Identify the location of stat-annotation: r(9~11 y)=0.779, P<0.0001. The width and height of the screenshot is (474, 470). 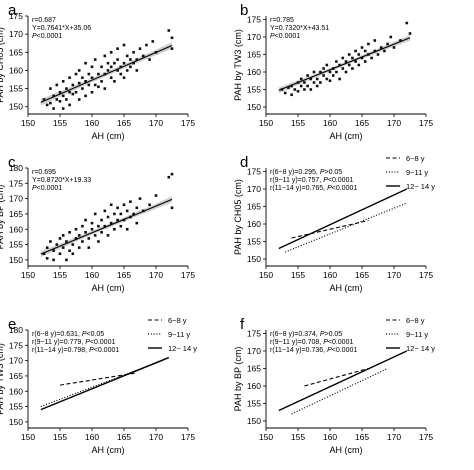
(73, 342).